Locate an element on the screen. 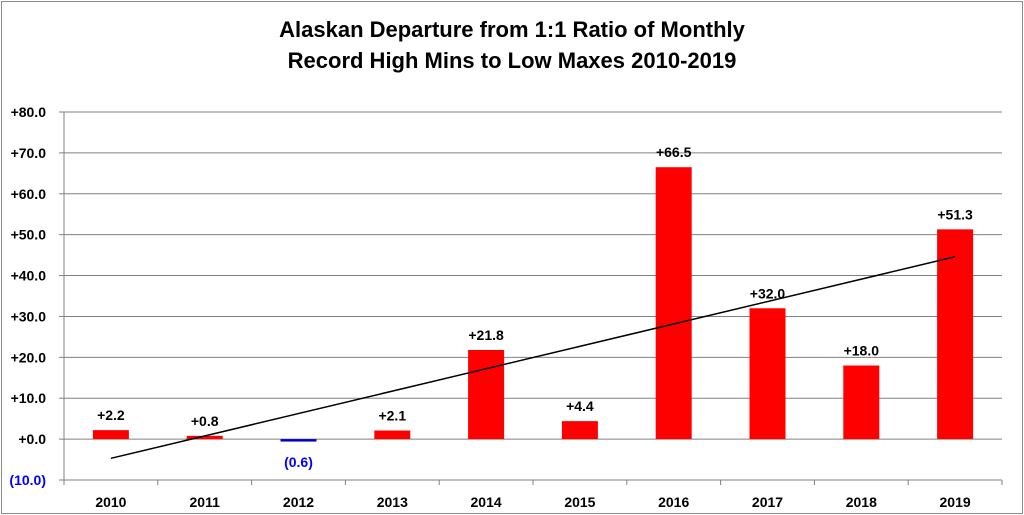 Image resolution: width=1024 pixels, height=515 pixels. x-tick-label-2013: 2013 is located at coordinates (392, 502).